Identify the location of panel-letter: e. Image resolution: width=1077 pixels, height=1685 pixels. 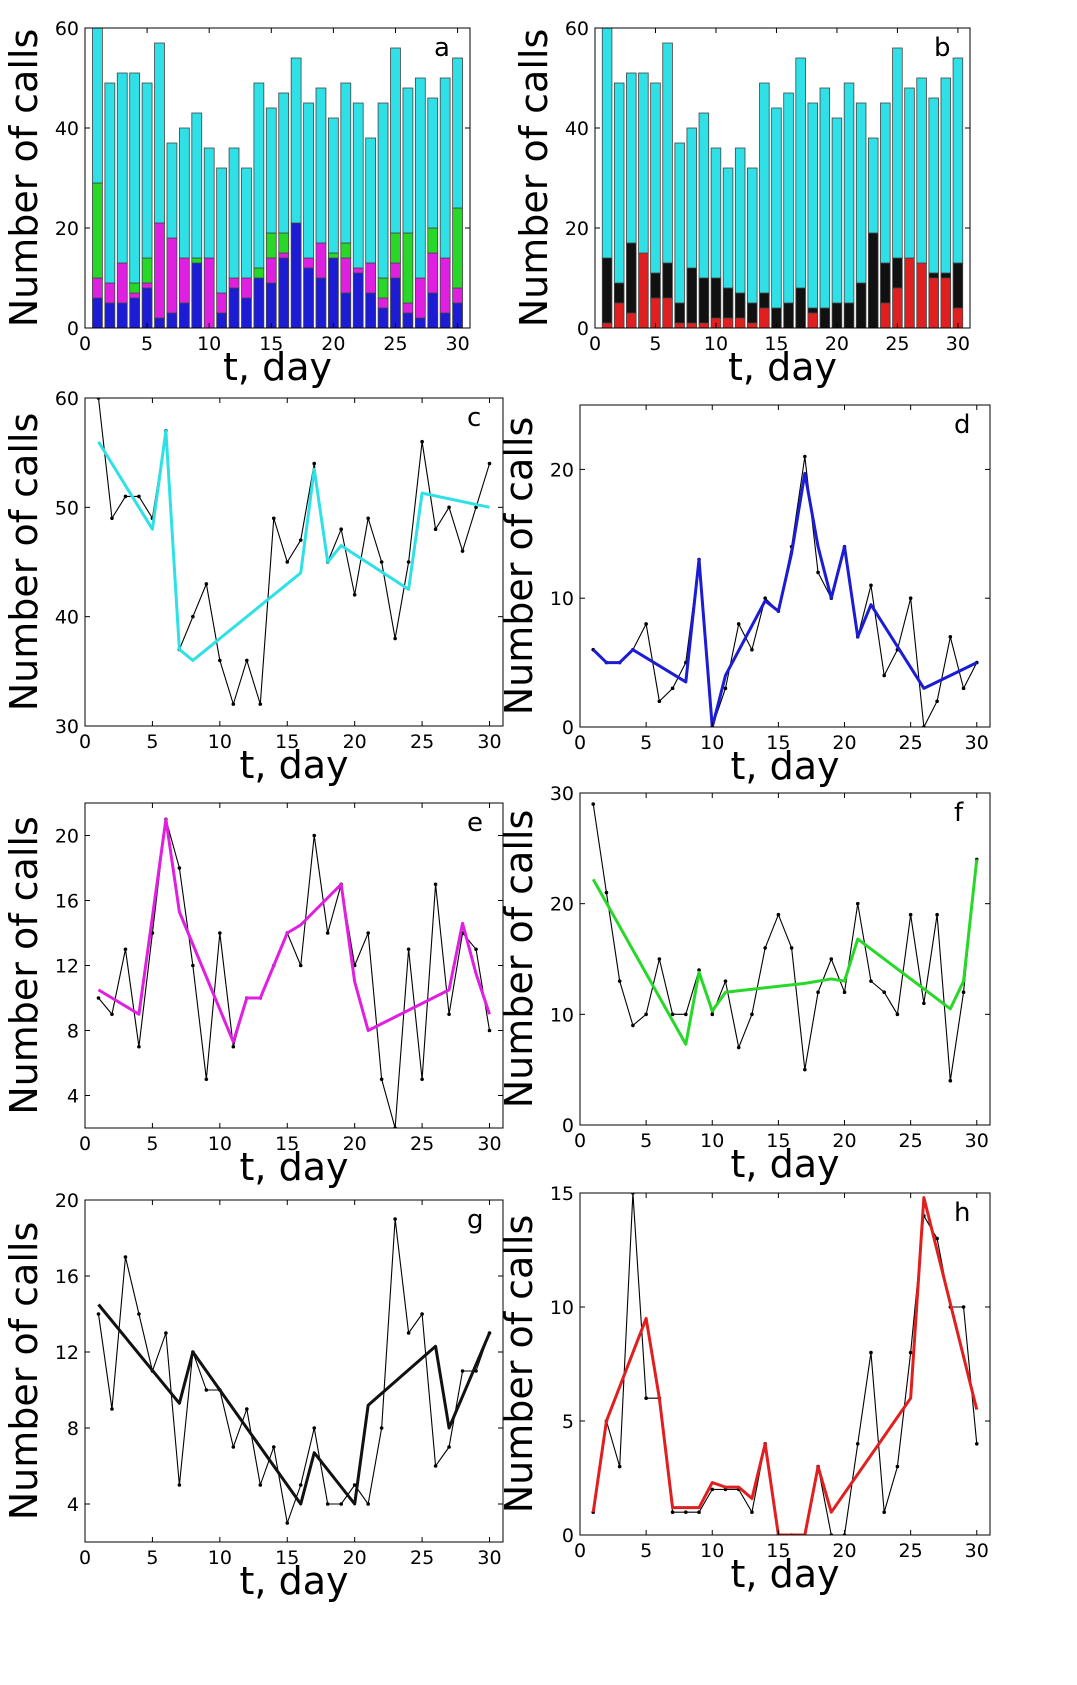
(475, 823).